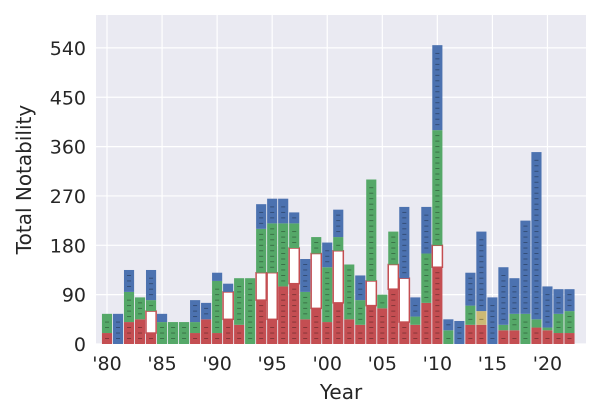 This screenshot has height=420, width=600. I want to click on bar-segment-white-2001, so click(338, 277).